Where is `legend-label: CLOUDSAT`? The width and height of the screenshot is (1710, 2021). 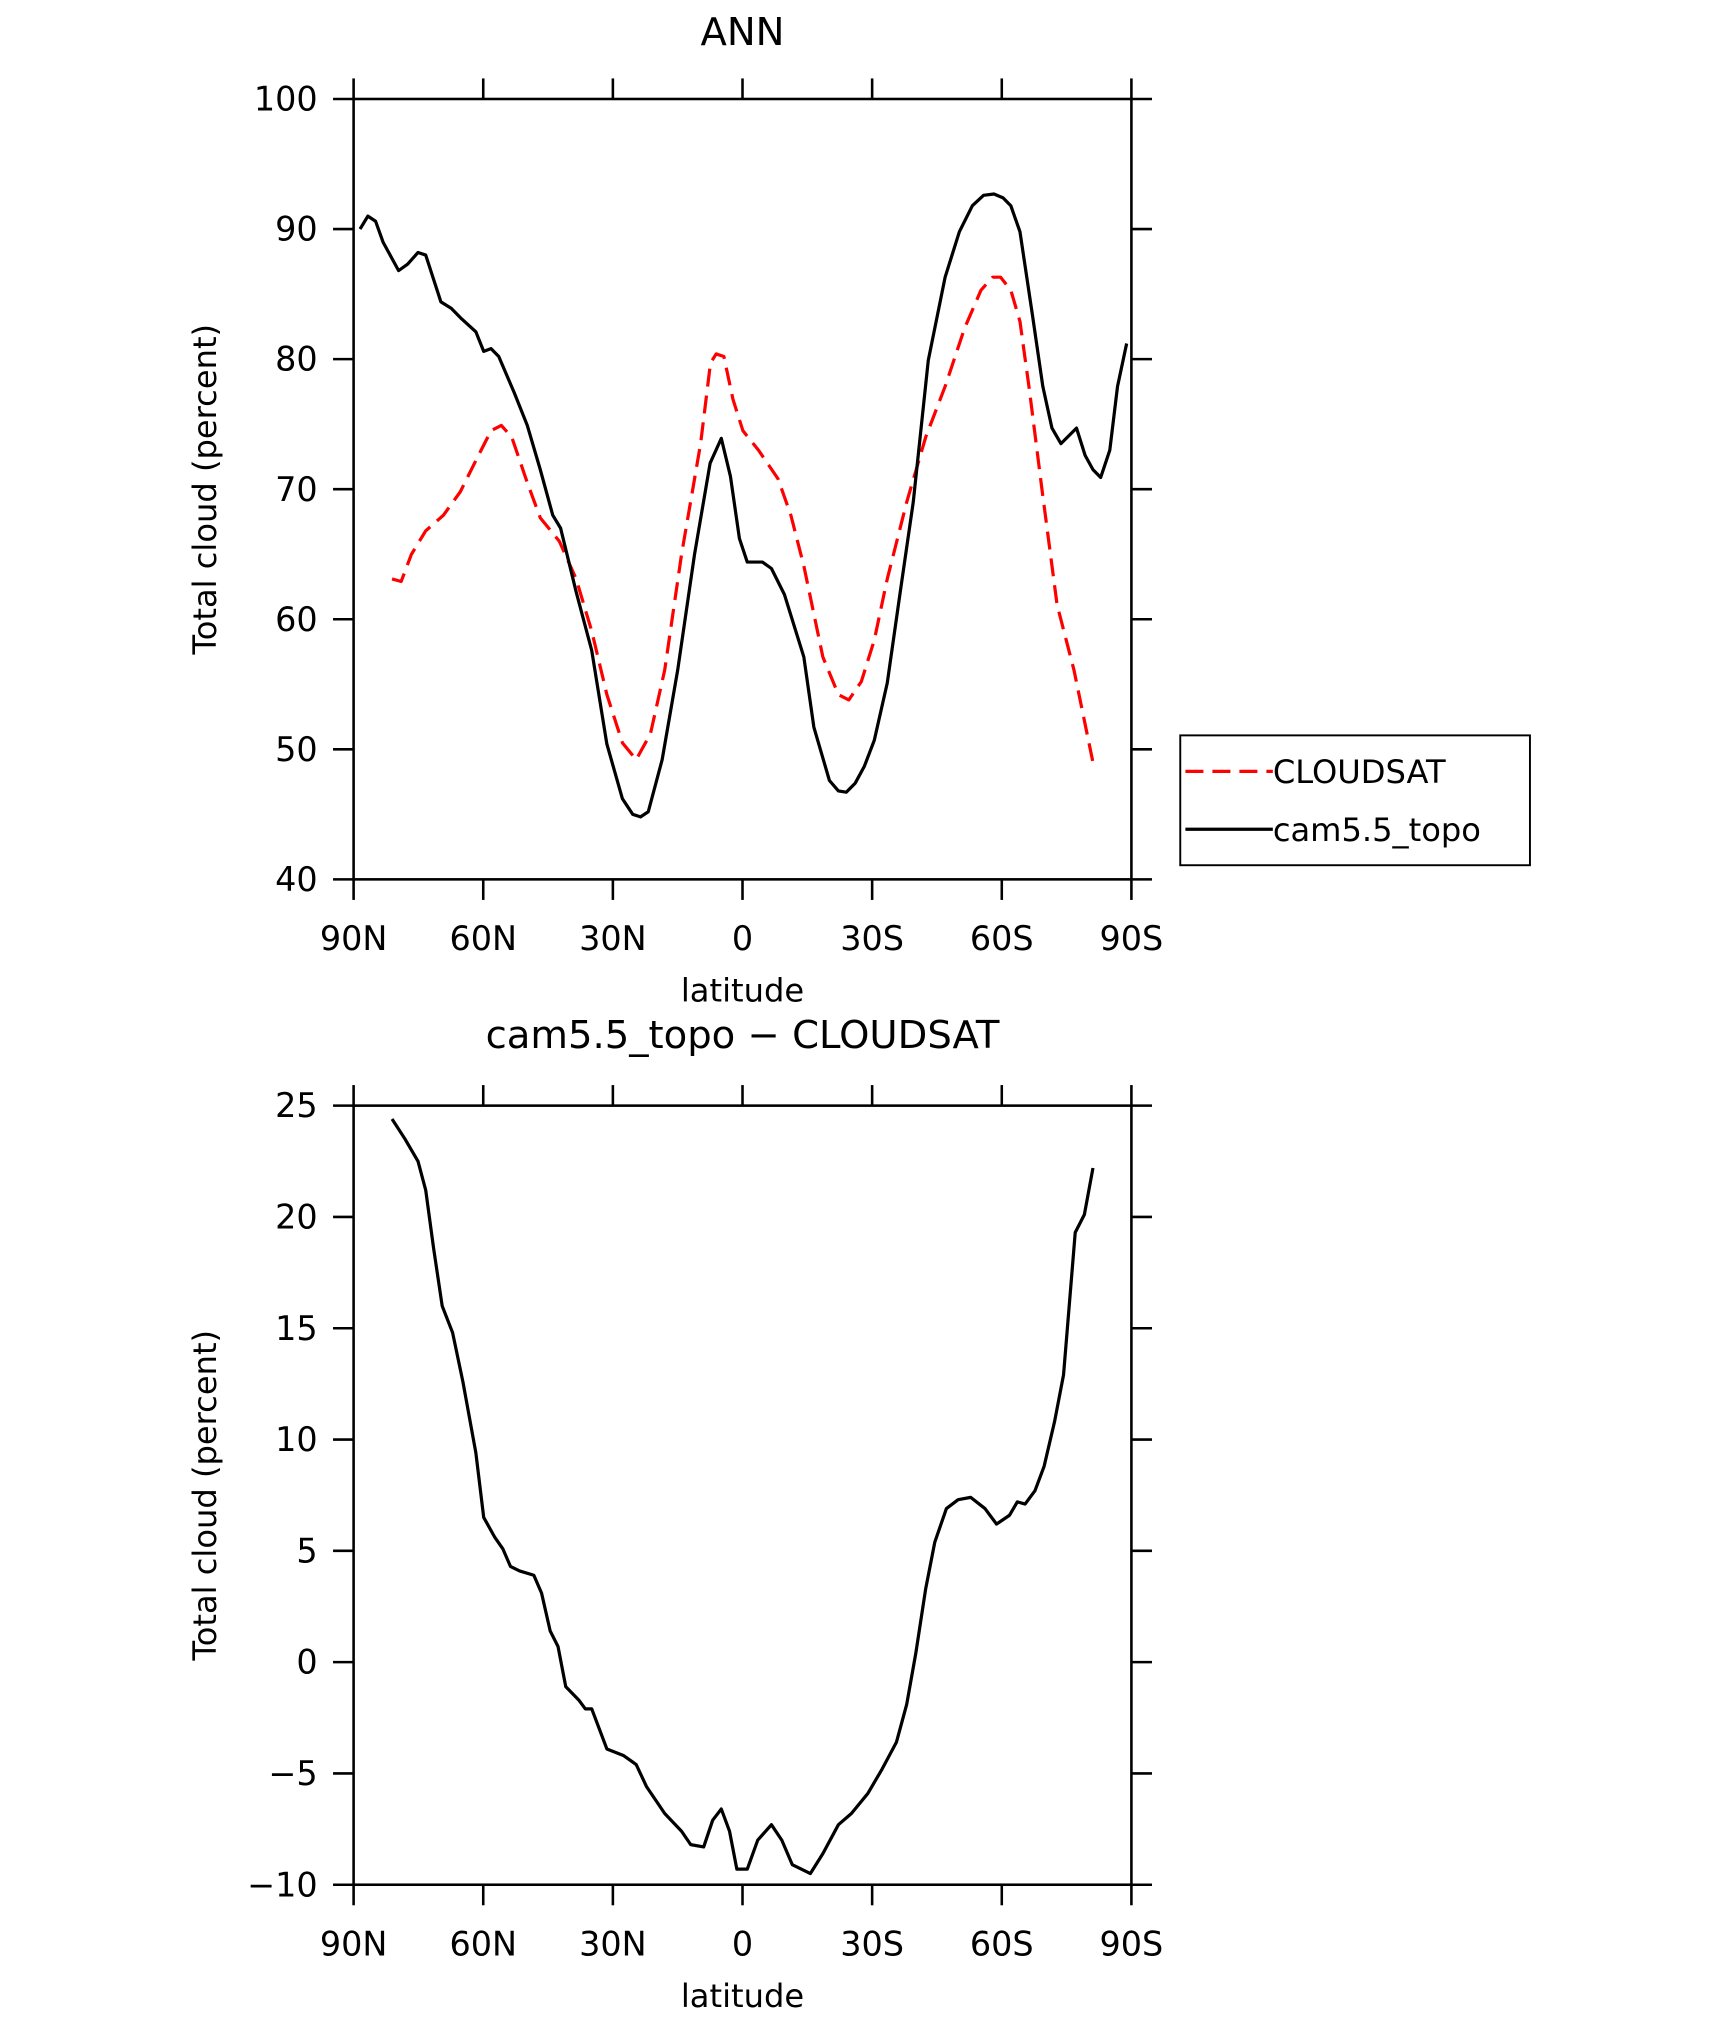
legend-label: CLOUDSAT is located at coordinates (1359, 772).